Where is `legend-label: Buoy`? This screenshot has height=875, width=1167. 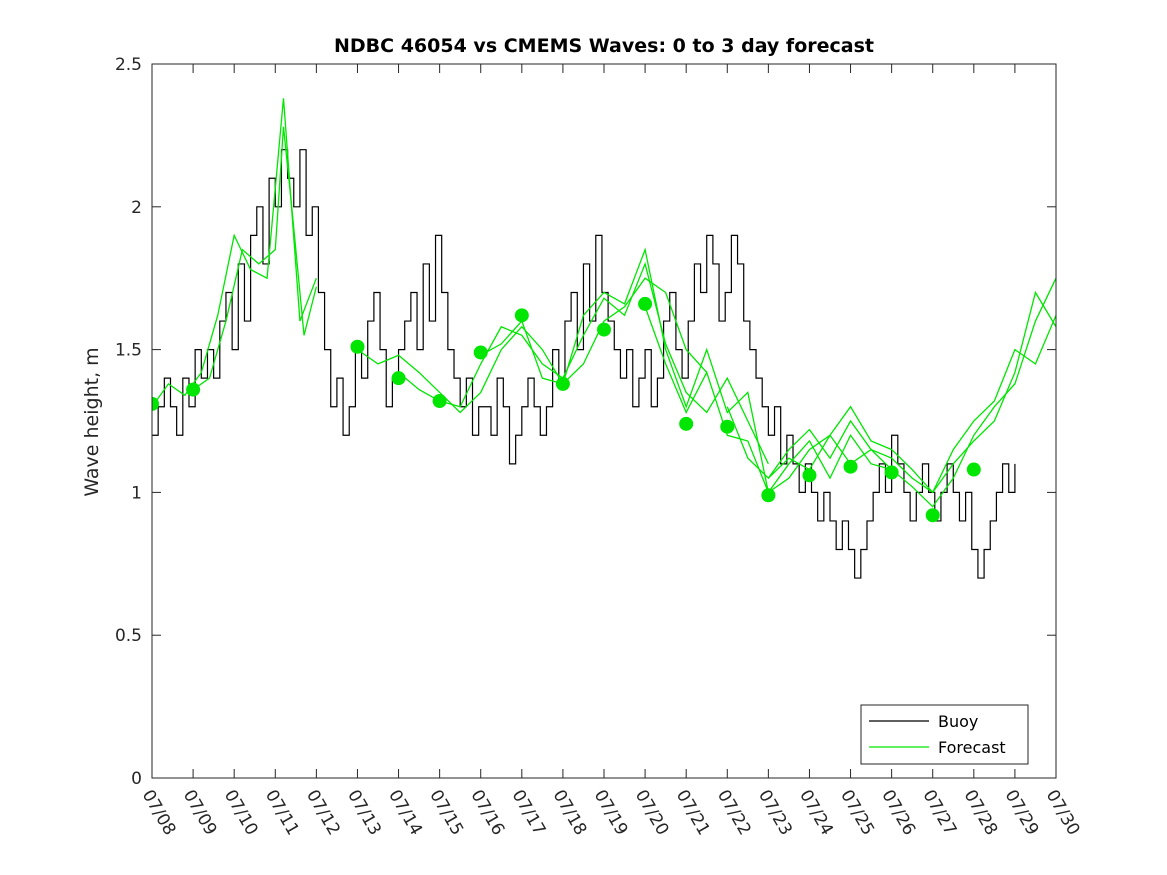 legend-label: Buoy is located at coordinates (958, 721).